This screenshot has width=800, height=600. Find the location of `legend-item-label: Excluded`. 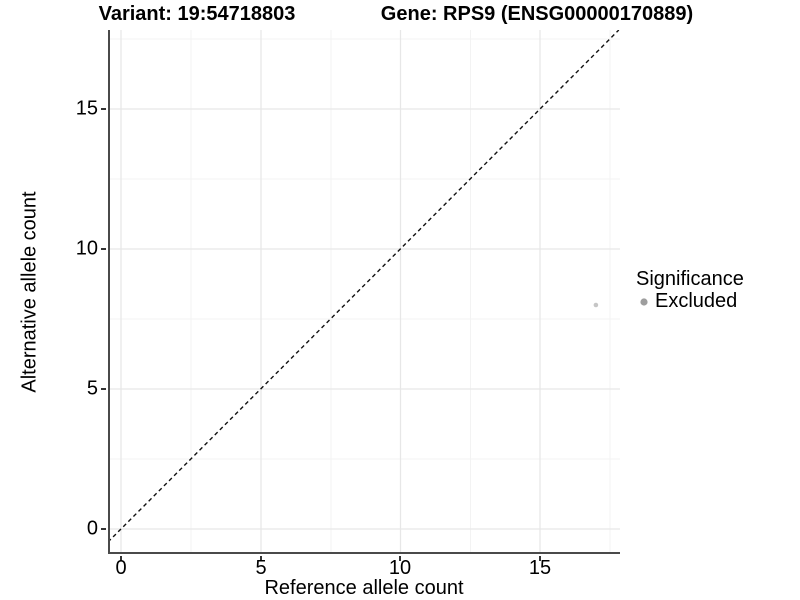

legend-item-label: Excluded is located at coordinates (696, 301).